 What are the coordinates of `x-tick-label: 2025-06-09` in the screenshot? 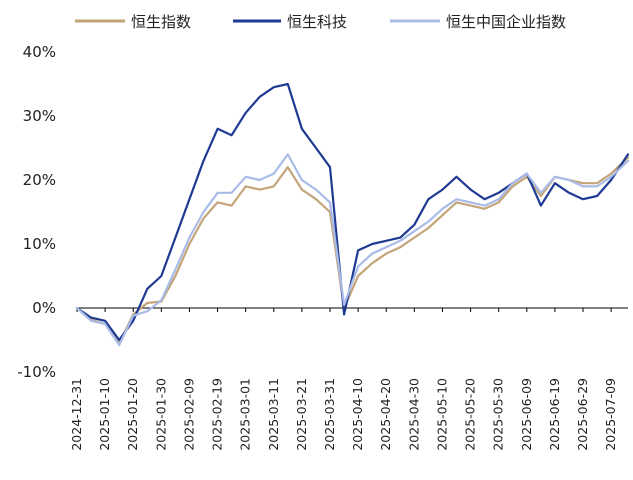 It's located at (526, 414).